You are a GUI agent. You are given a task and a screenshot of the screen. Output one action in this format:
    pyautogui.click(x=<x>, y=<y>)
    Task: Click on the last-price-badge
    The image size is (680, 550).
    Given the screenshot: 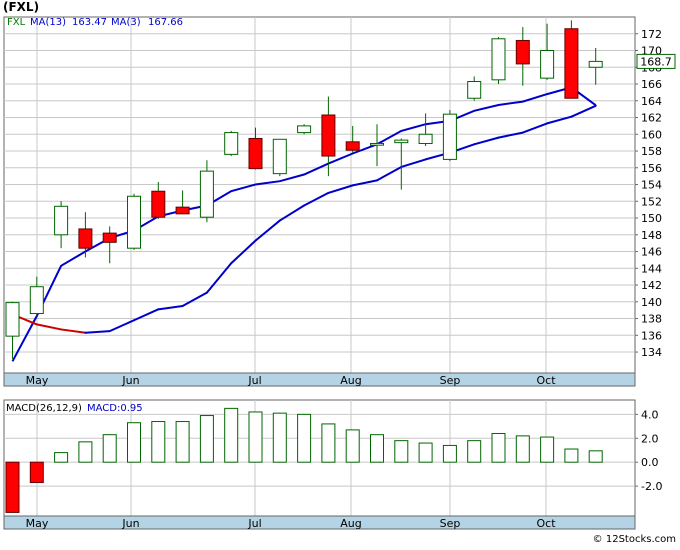 What is the action you would take?
    pyautogui.click(x=656, y=61)
    